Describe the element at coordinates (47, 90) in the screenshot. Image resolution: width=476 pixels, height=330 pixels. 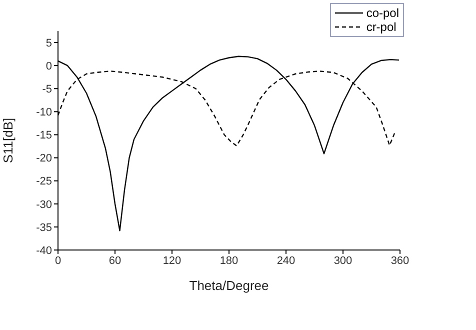
I see `y-tick-label: -5` at that location.